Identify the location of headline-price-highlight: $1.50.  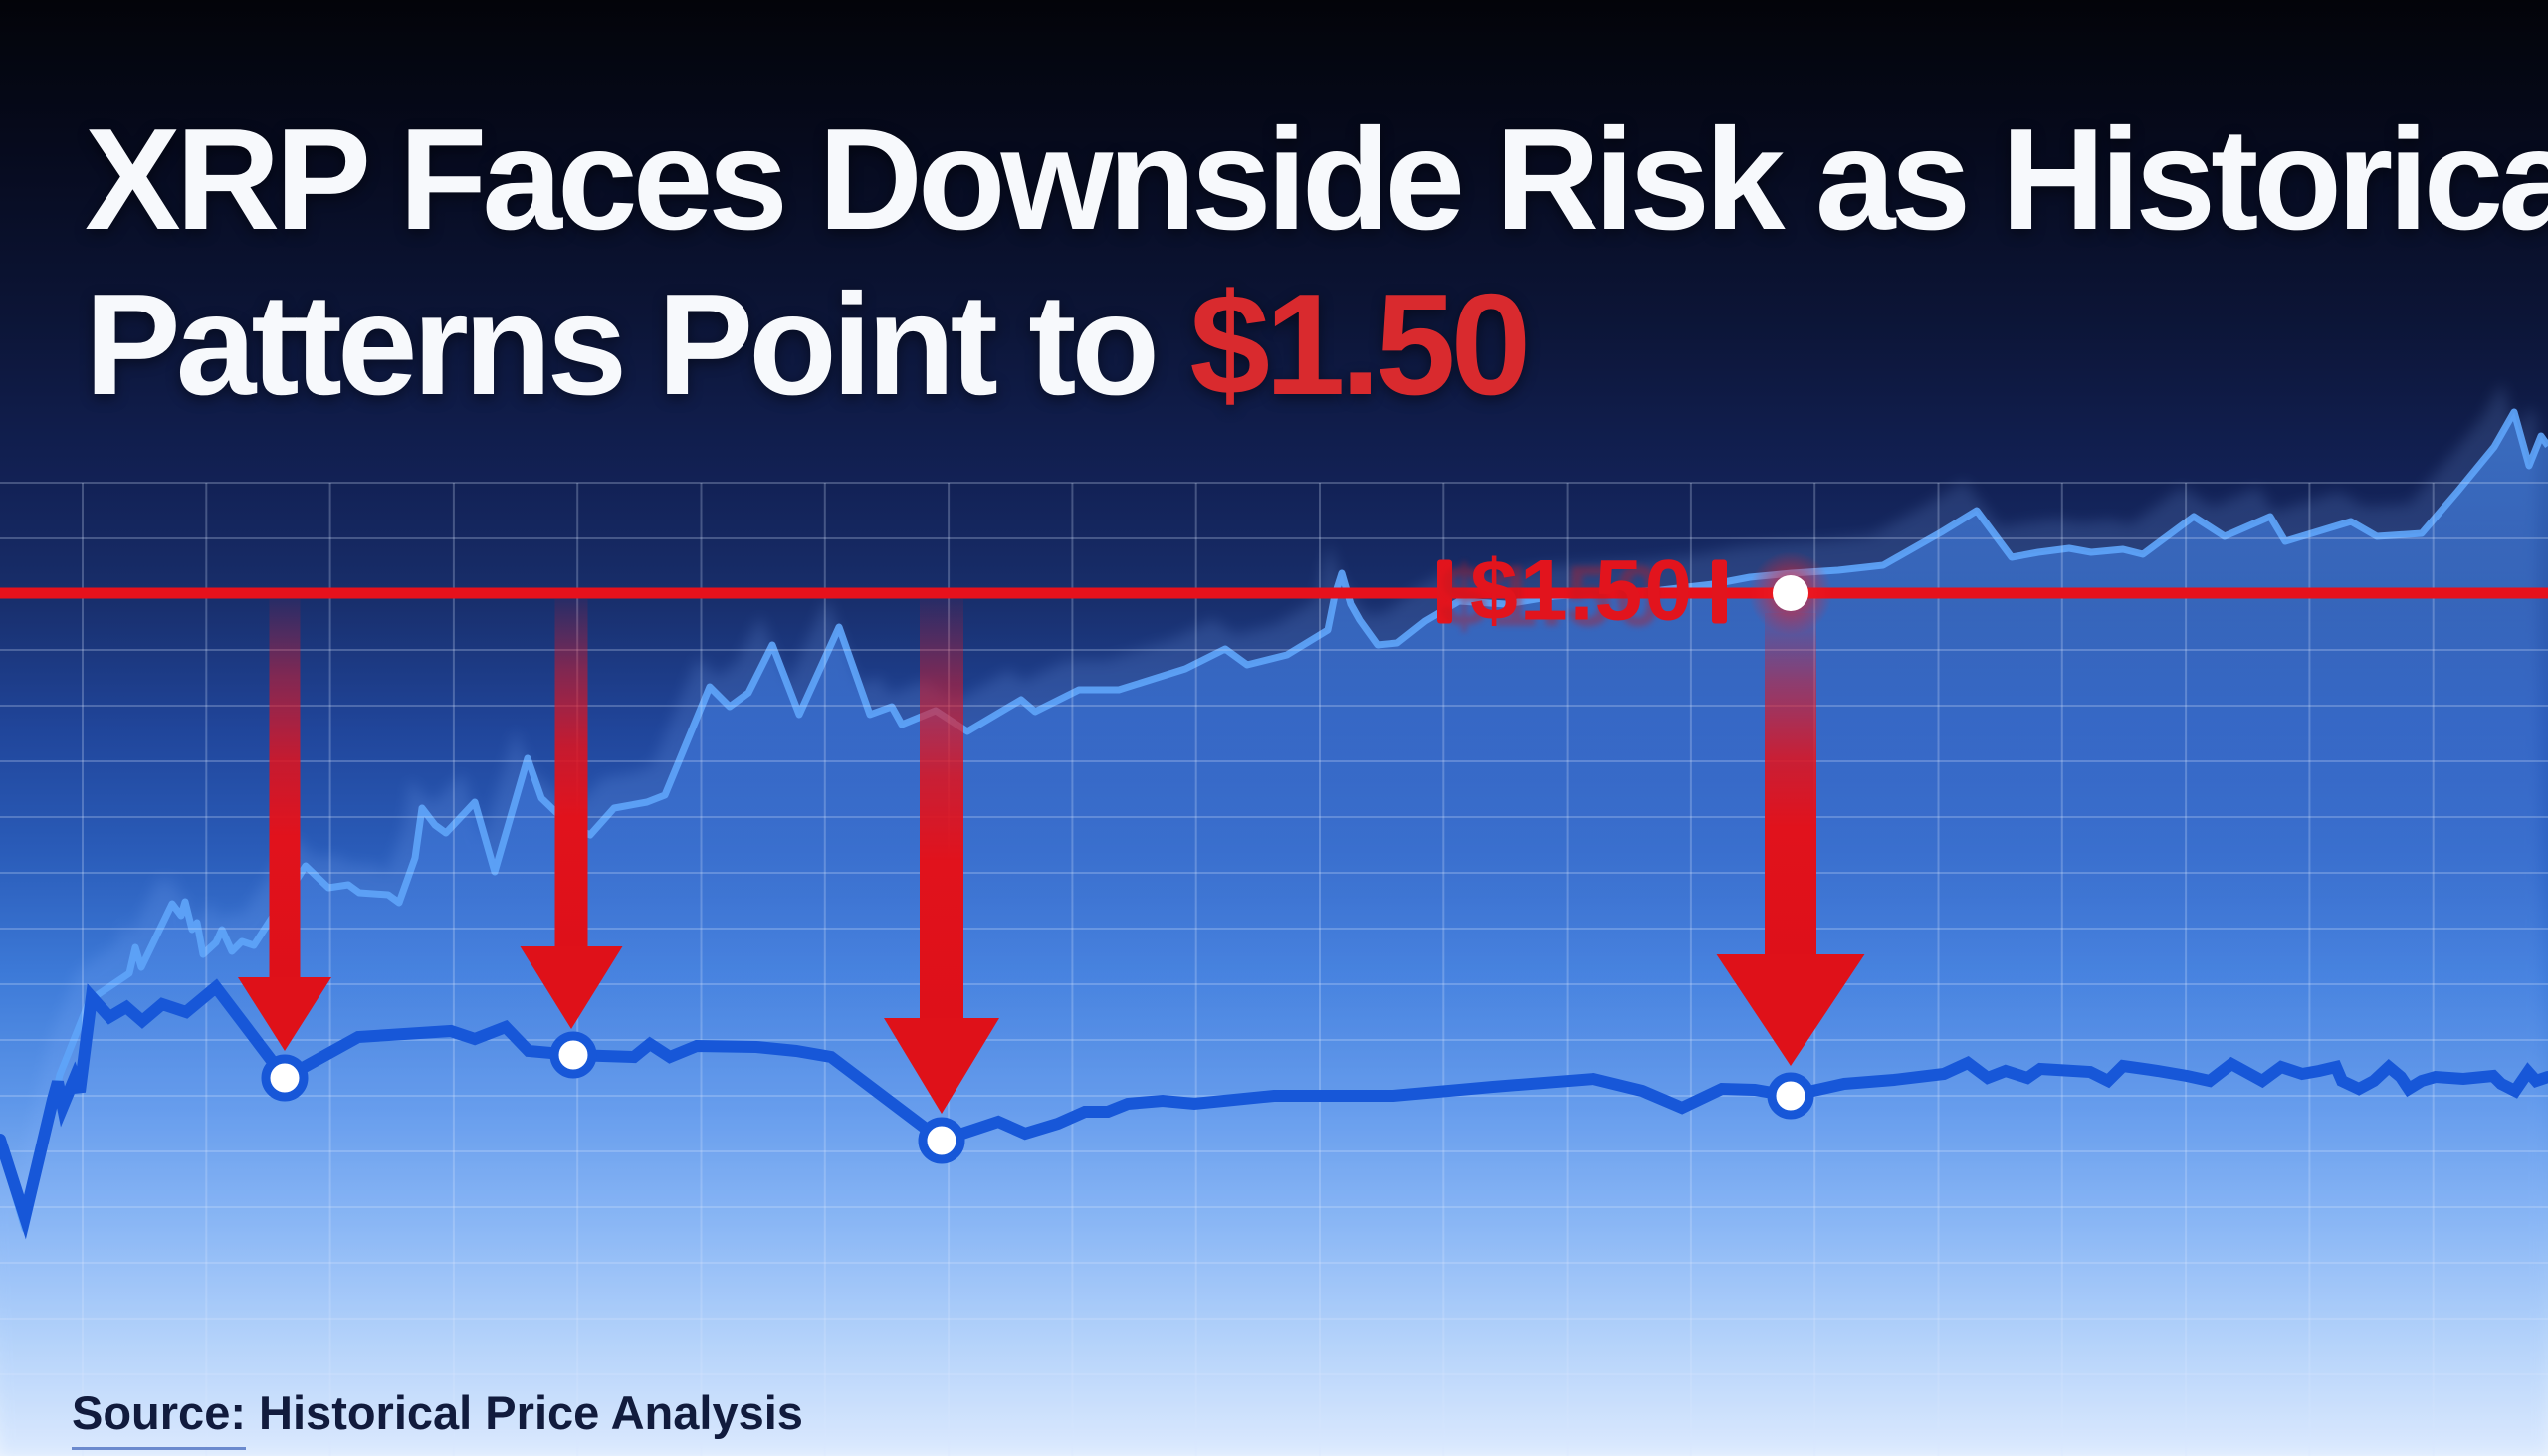
(1360, 344).